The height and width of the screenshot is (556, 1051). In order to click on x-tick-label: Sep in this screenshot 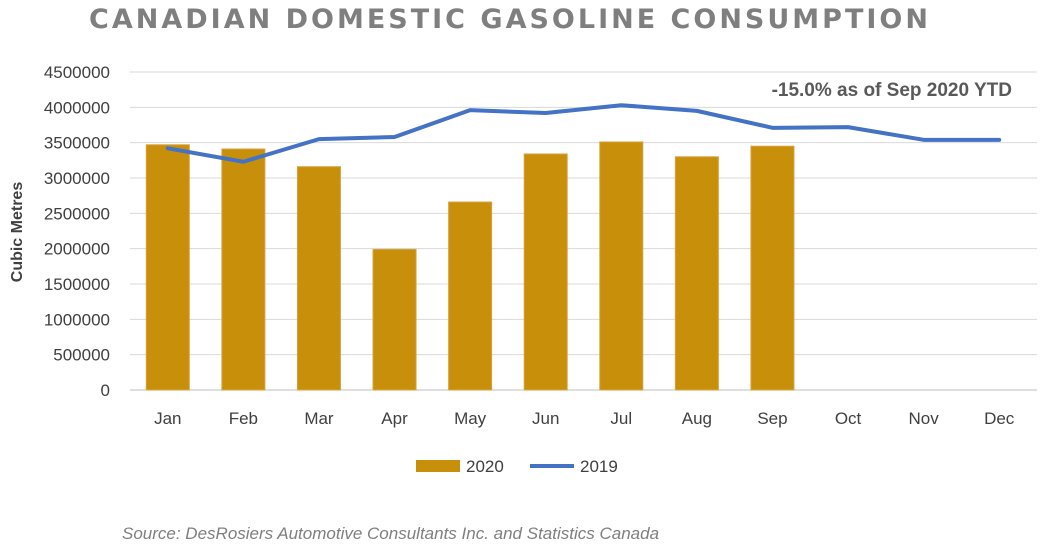, I will do `click(772, 418)`.